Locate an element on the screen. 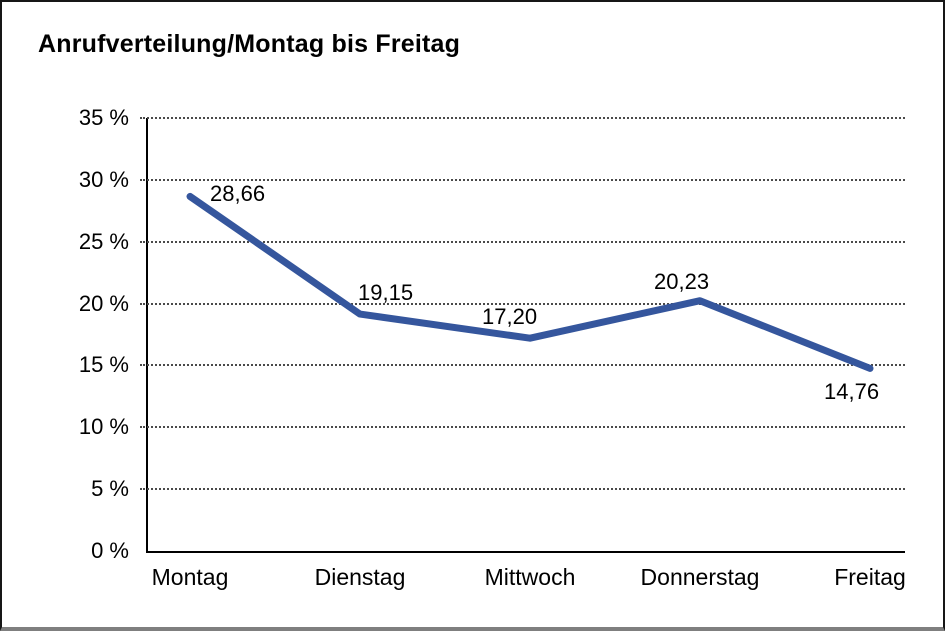 Image resolution: width=945 pixels, height=631 pixels. x-axis-line is located at coordinates (525, 552).